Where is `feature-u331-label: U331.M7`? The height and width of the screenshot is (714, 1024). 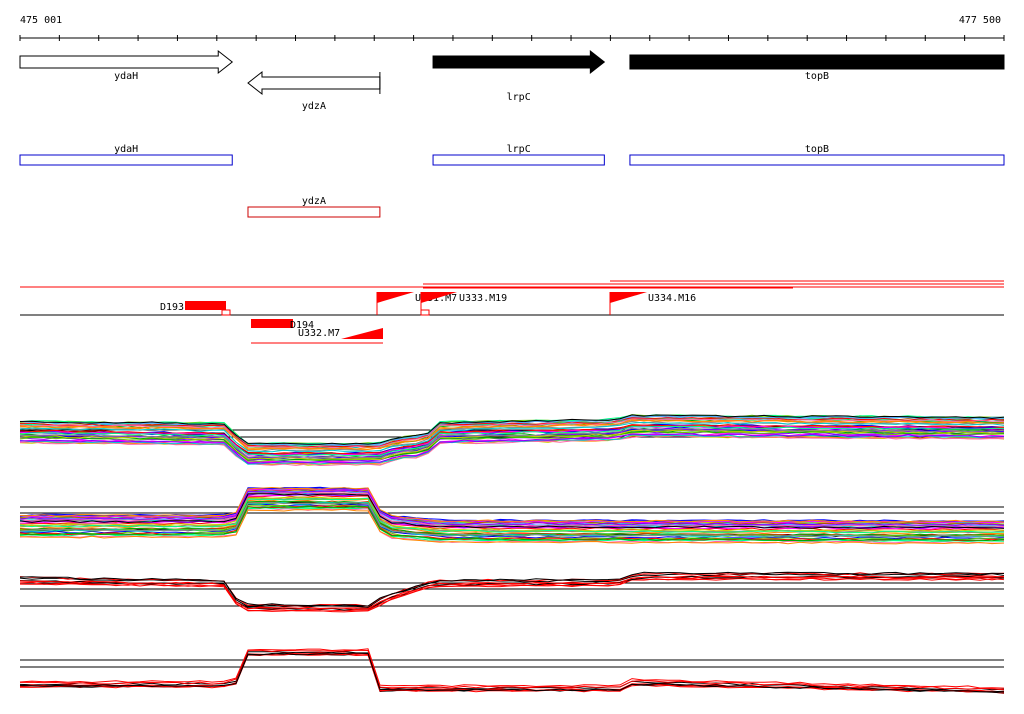 feature-u331-label: U331.M7 is located at coordinates (436, 298).